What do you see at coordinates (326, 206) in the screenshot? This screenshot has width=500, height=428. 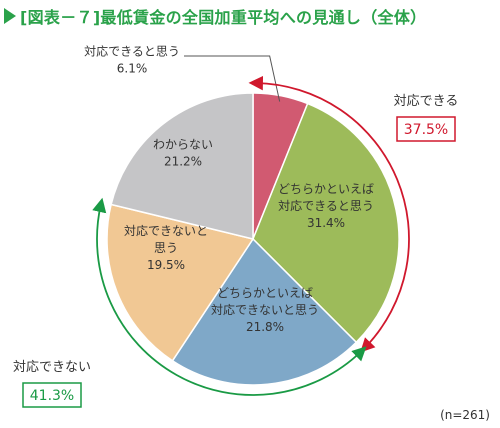 I see `slice-label-1-1: 対応できると思う` at bounding box center [326, 206].